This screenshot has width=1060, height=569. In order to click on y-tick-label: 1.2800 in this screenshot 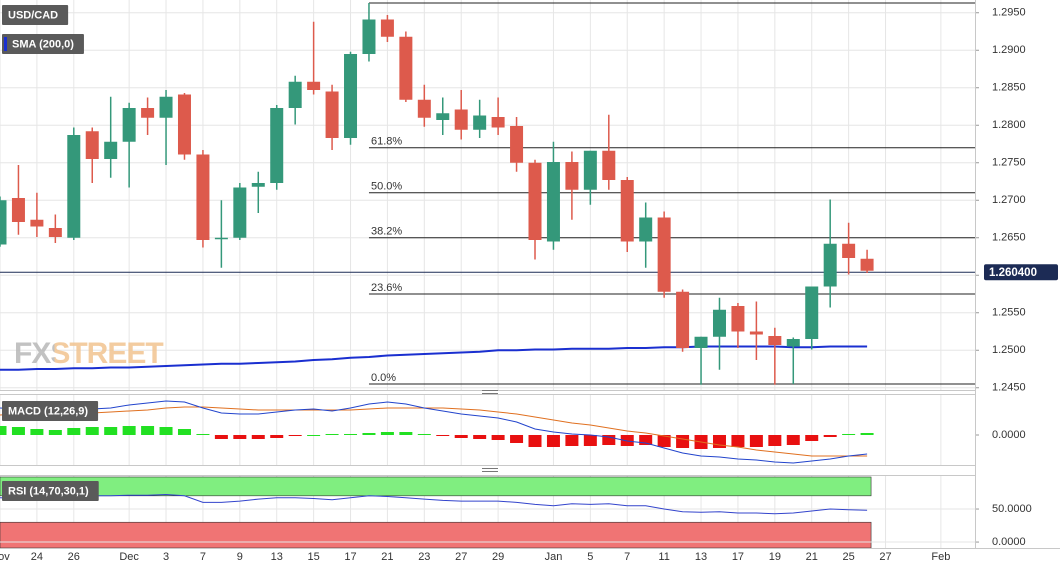, I will do `click(1009, 125)`.